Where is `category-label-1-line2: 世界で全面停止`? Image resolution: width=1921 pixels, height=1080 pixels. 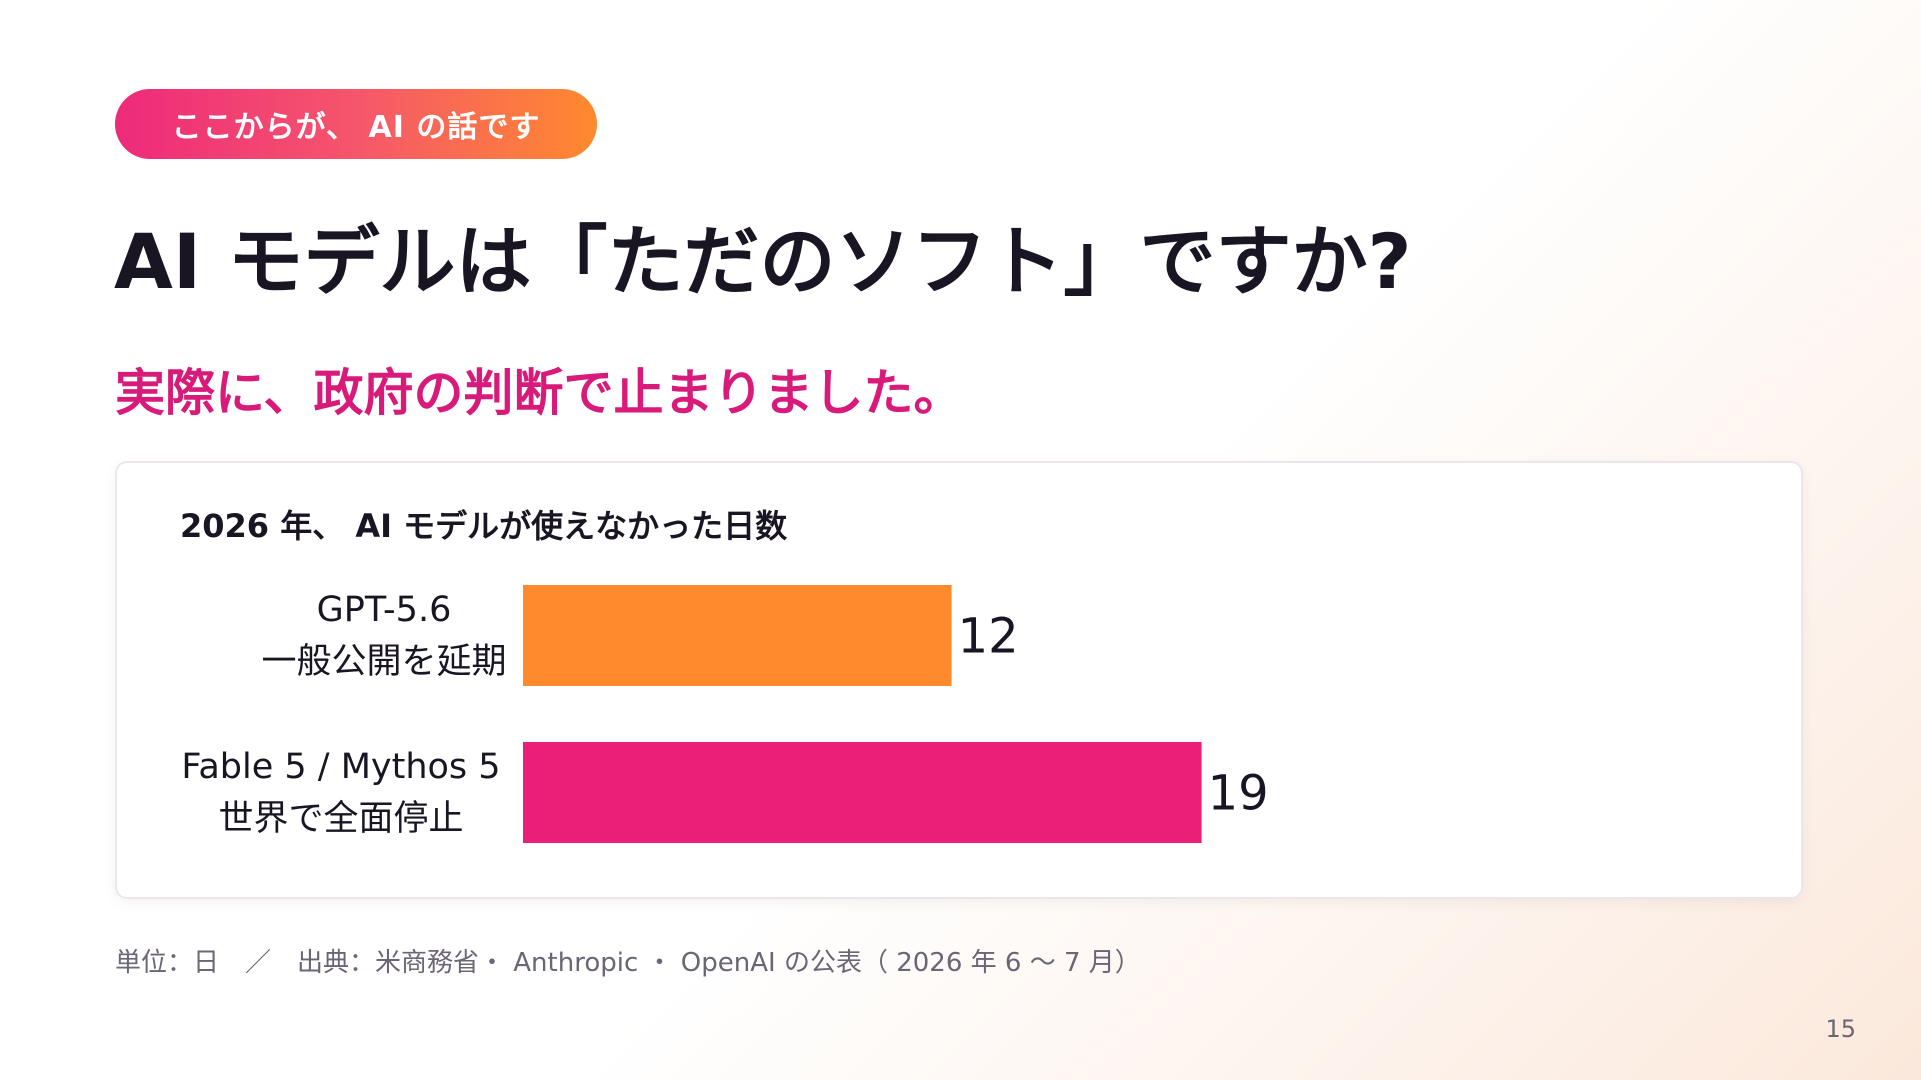 category-label-1-line2: 世界で全面停止 is located at coordinates (341, 819).